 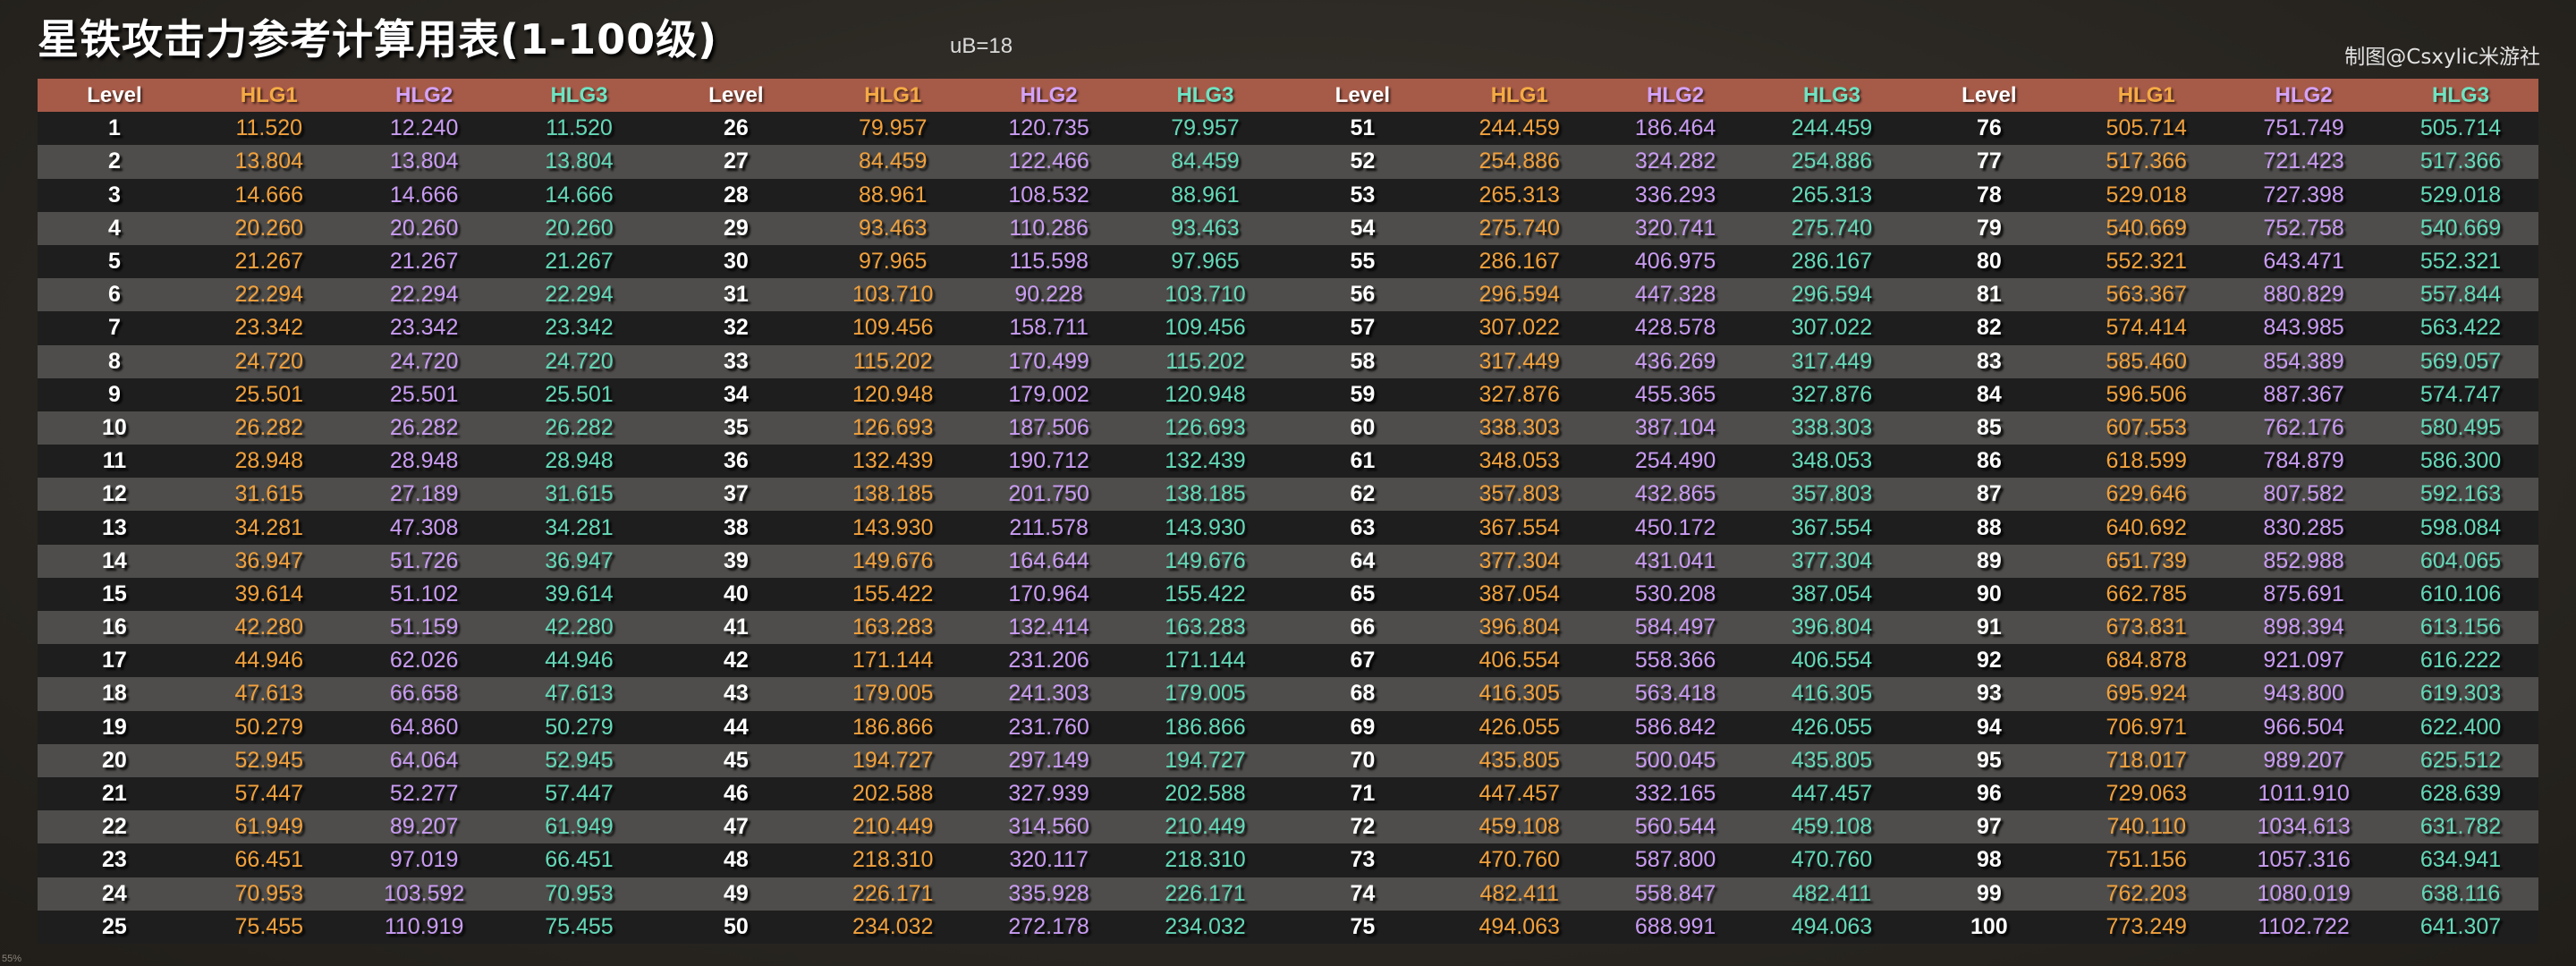 What do you see at coordinates (2146, 594) in the screenshot?
I see `hlg1-cell: 662.785` at bounding box center [2146, 594].